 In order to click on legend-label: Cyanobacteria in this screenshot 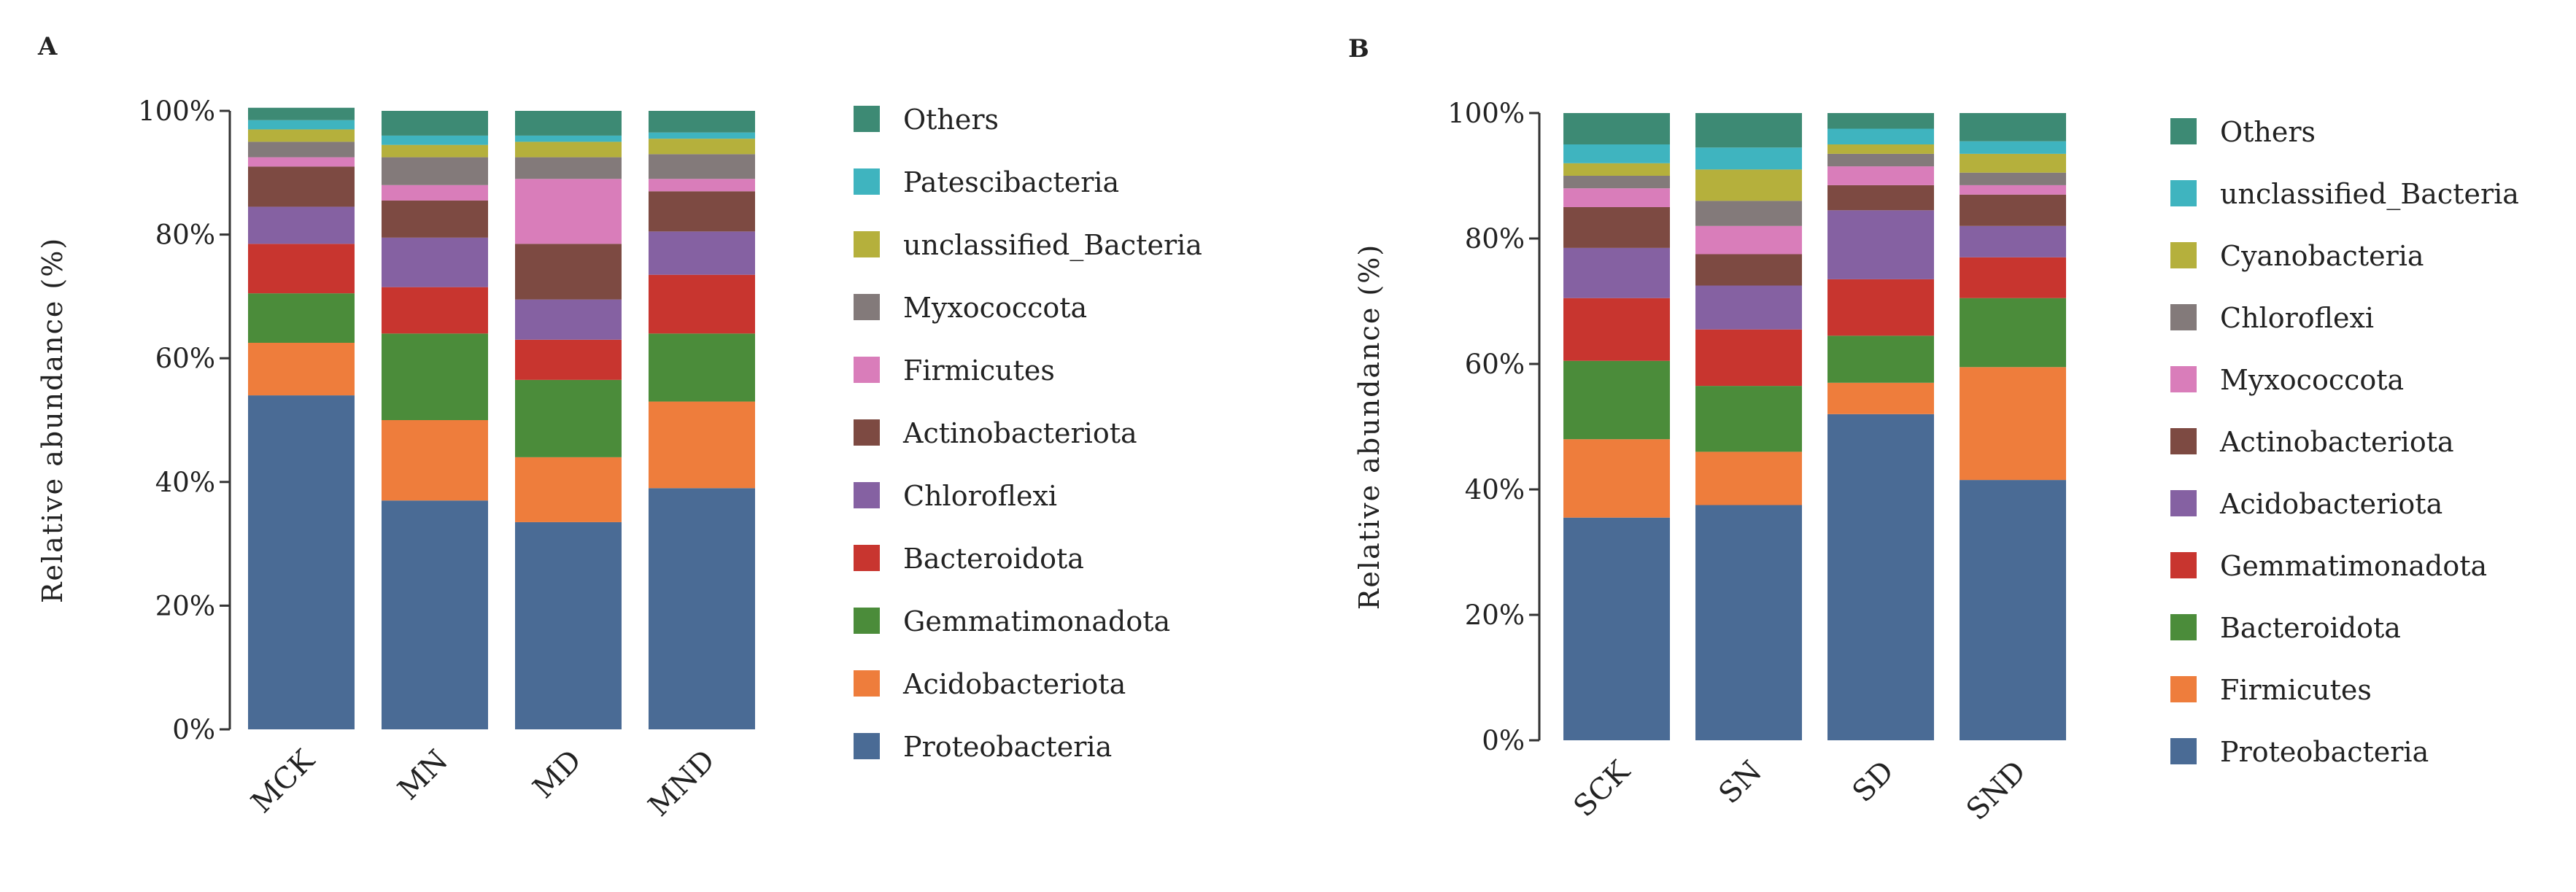, I will do `click(2322, 256)`.